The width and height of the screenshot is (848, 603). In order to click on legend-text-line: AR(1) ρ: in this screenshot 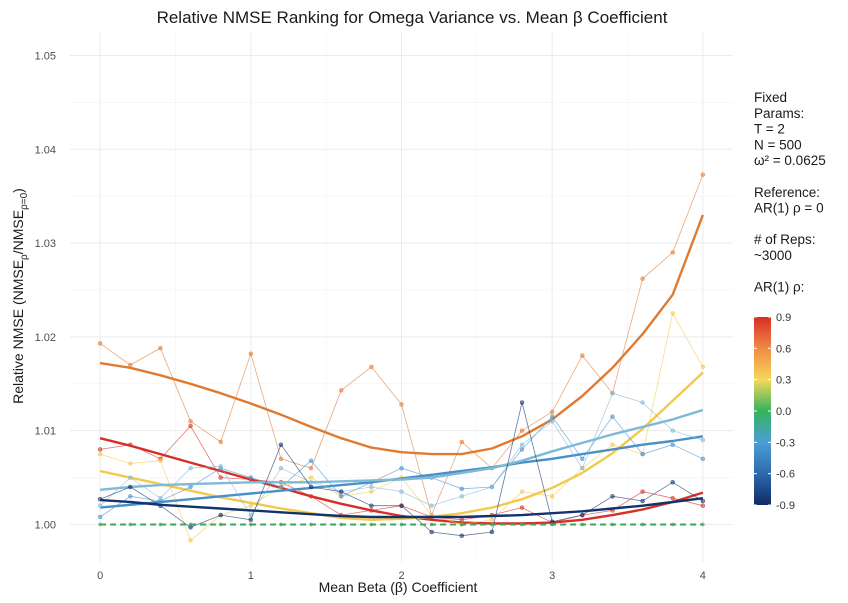, I will do `click(779, 287)`.